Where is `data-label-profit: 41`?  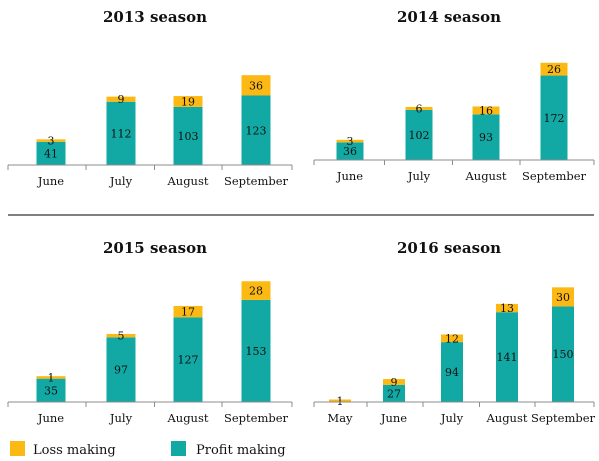
data-label-profit: 41 is located at coordinates (51, 153).